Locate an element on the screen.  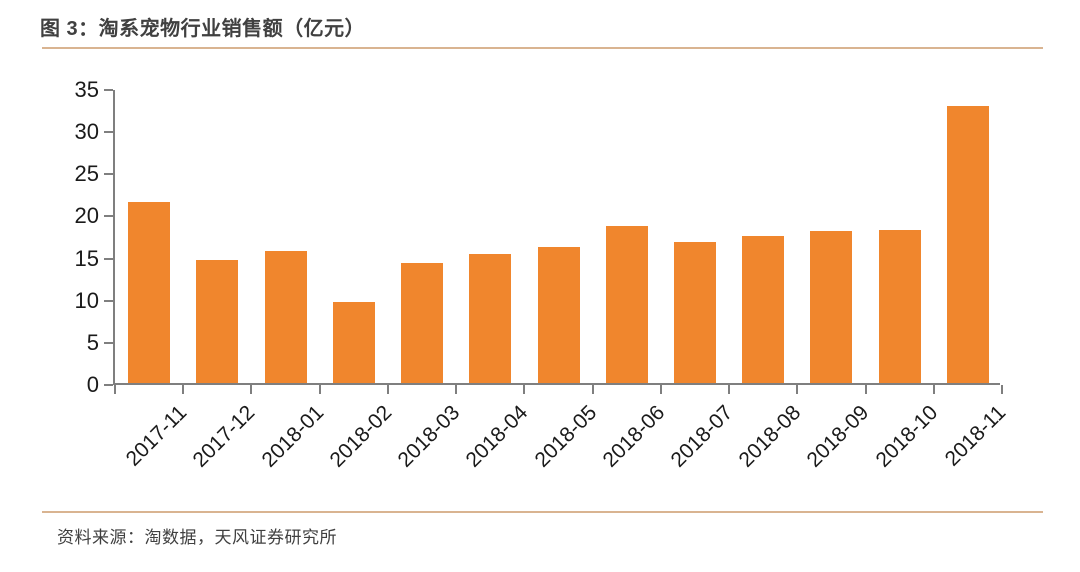
y-axis-label: 30 is located at coordinates (86, 132).